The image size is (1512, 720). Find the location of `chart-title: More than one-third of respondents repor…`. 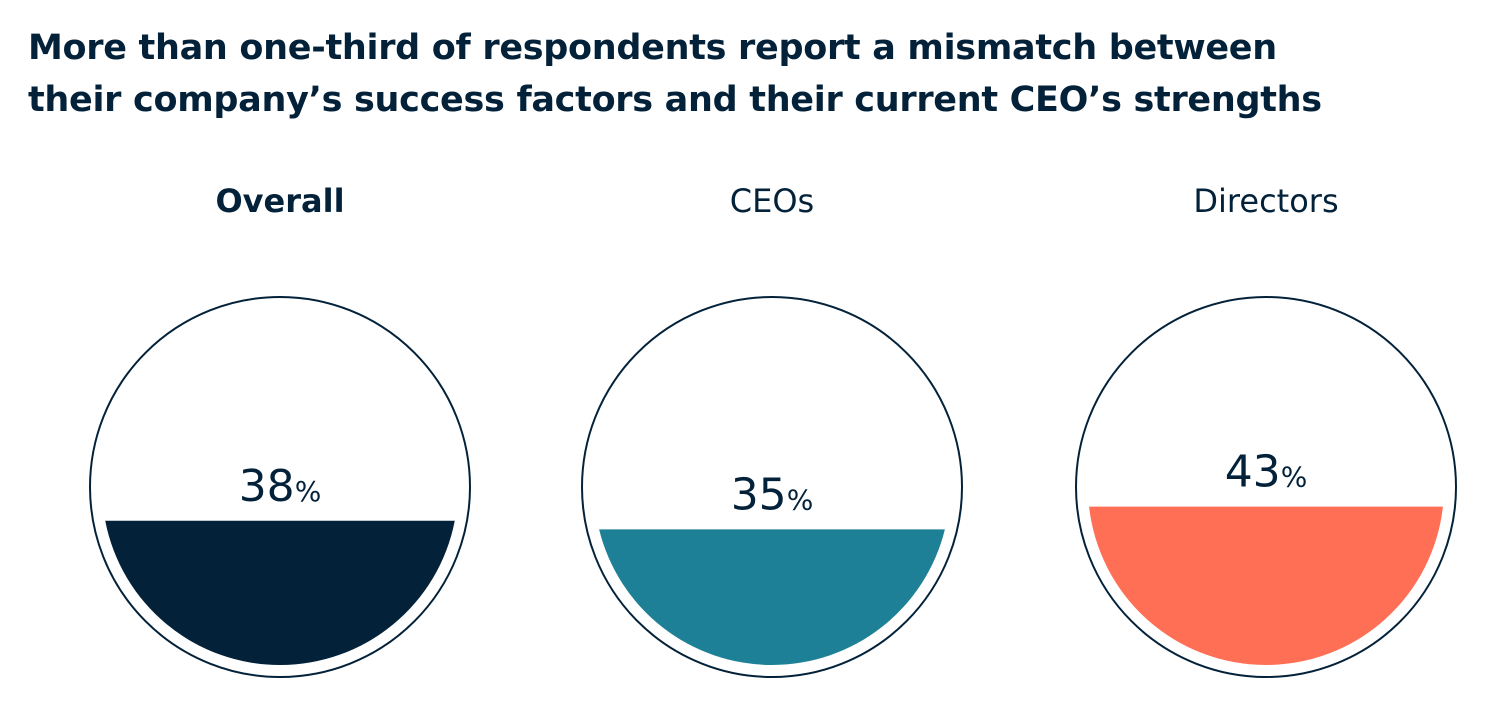

chart-title: More than one-third of respondents repor… is located at coordinates (675, 74).